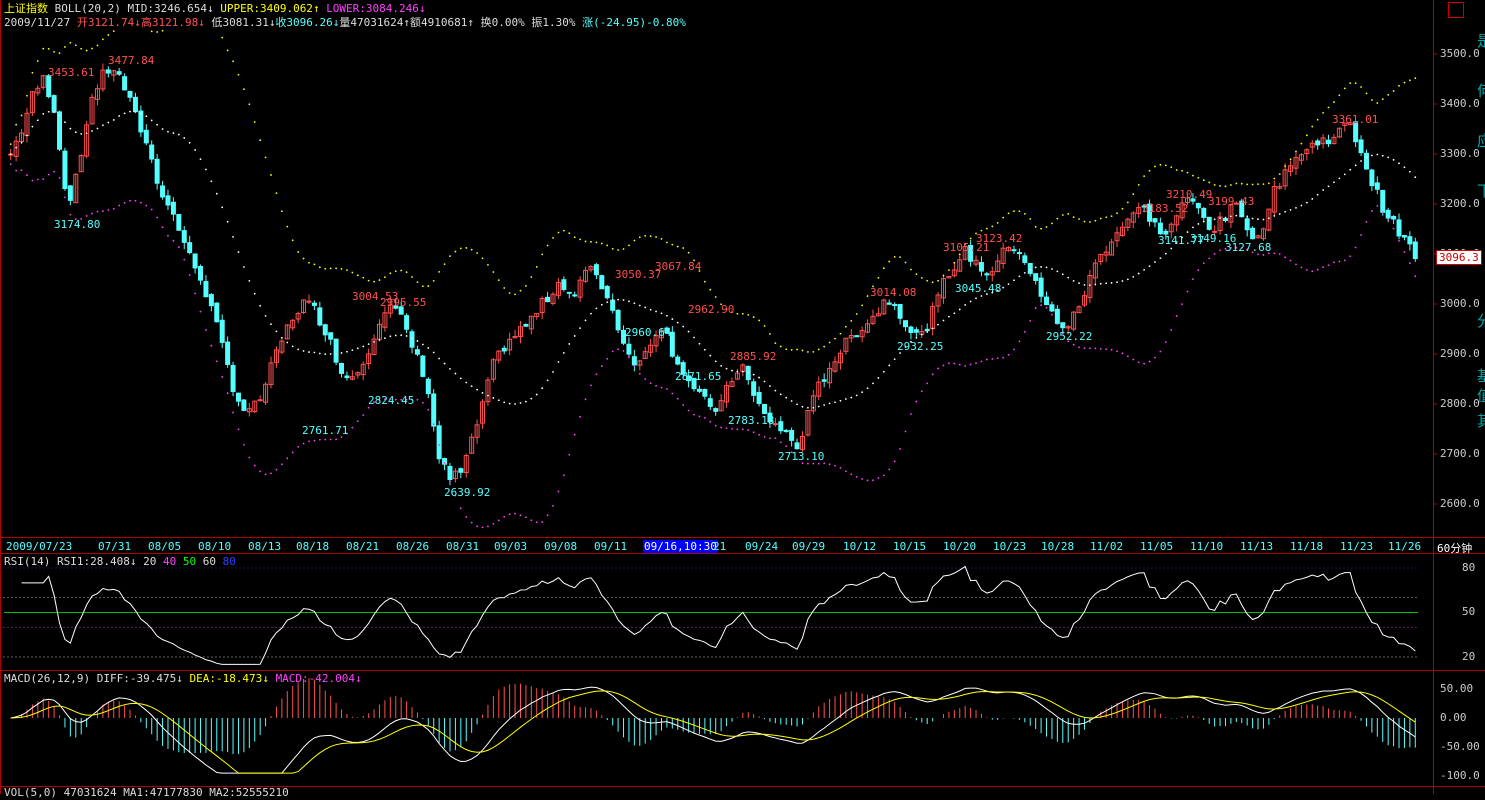 The width and height of the screenshot is (1485, 800). I want to click on window-control-box, so click(1456, 10).